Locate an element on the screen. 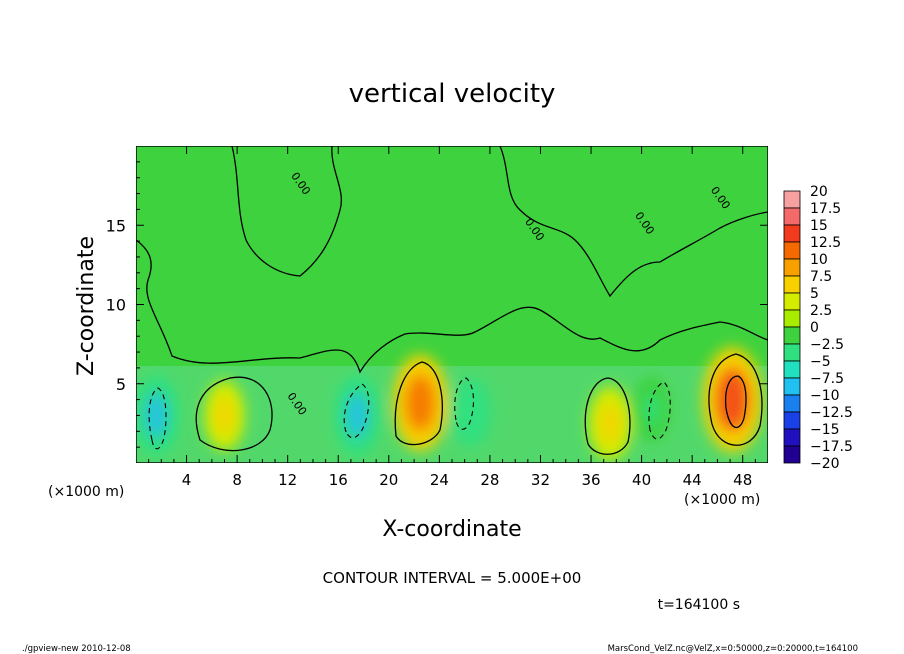 The image size is (904, 654). x-tick-label-2: 12 is located at coordinates (287, 480).